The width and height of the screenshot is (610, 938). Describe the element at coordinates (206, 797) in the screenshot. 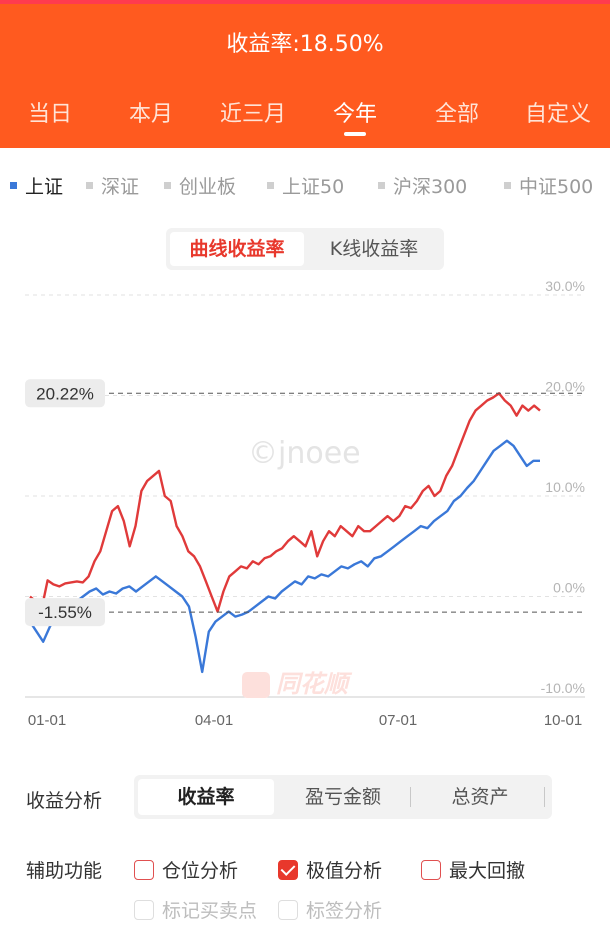

I see `analysis-tab-return-rate: 收益率` at that location.